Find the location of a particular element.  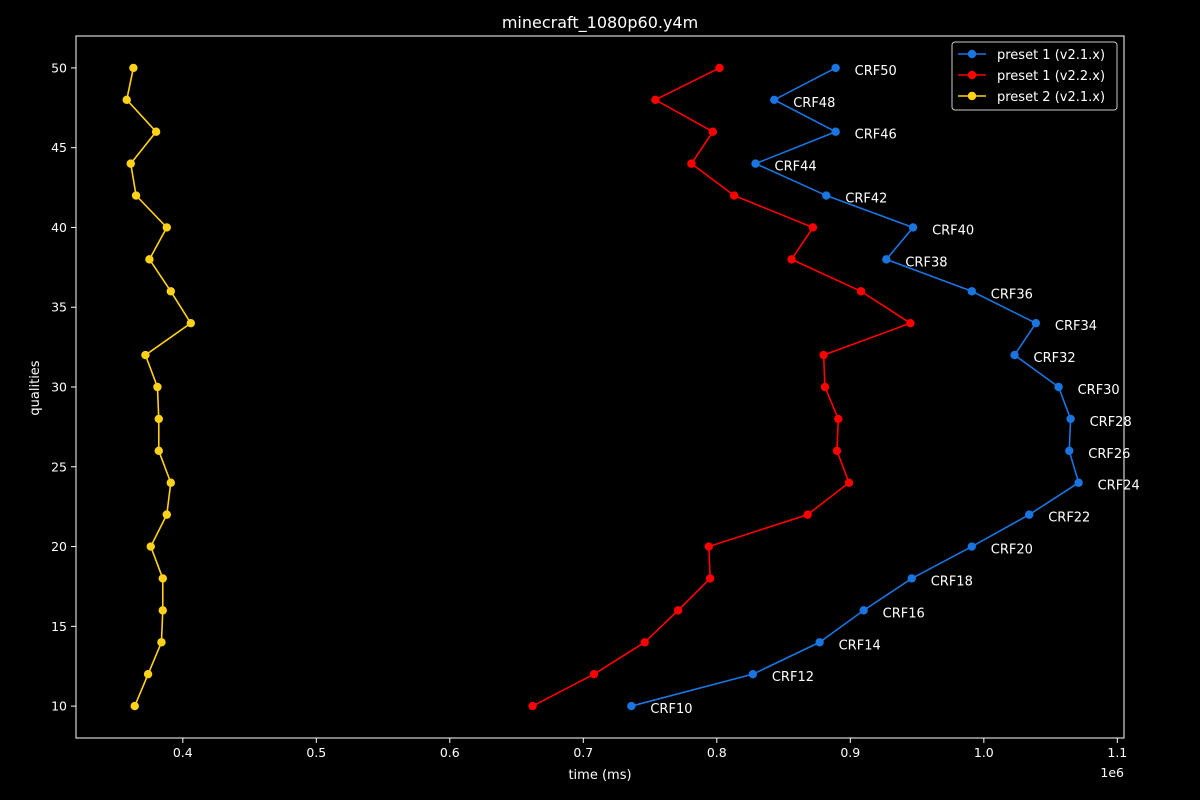

point-label: CRF48 is located at coordinates (814, 103).